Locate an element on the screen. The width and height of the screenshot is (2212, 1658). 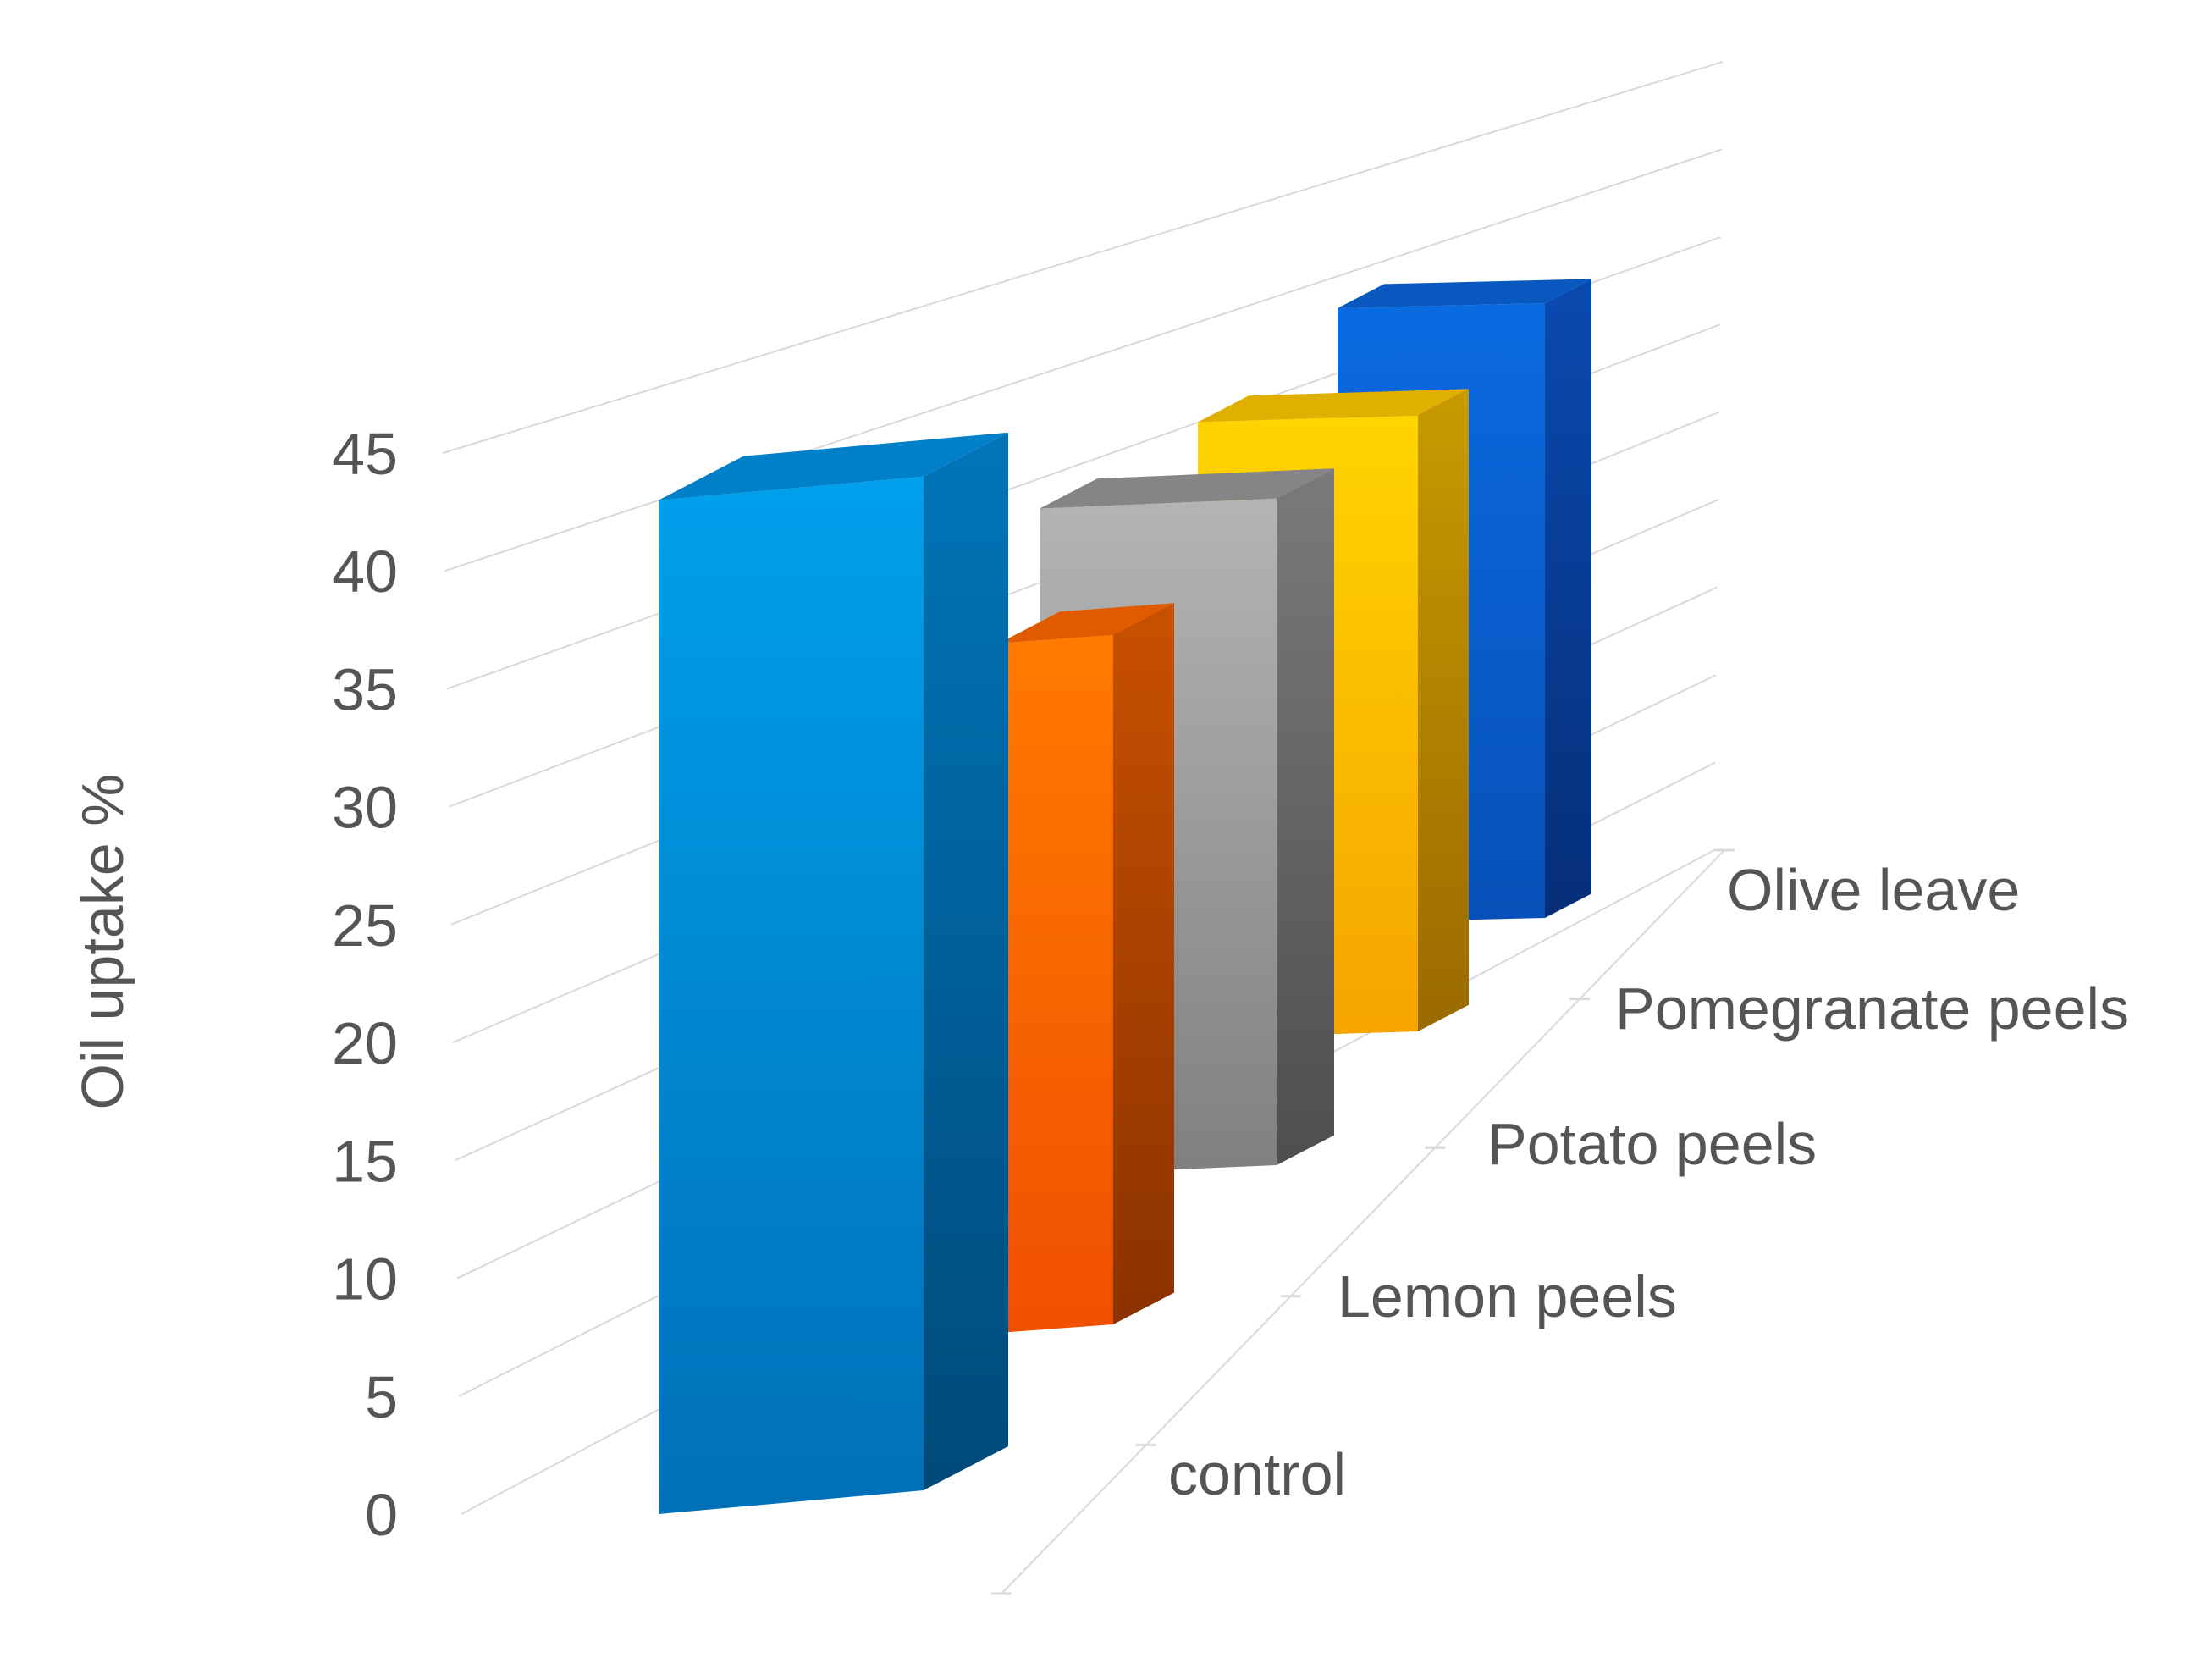
y-tick-label: 45 is located at coordinates (365, 454).